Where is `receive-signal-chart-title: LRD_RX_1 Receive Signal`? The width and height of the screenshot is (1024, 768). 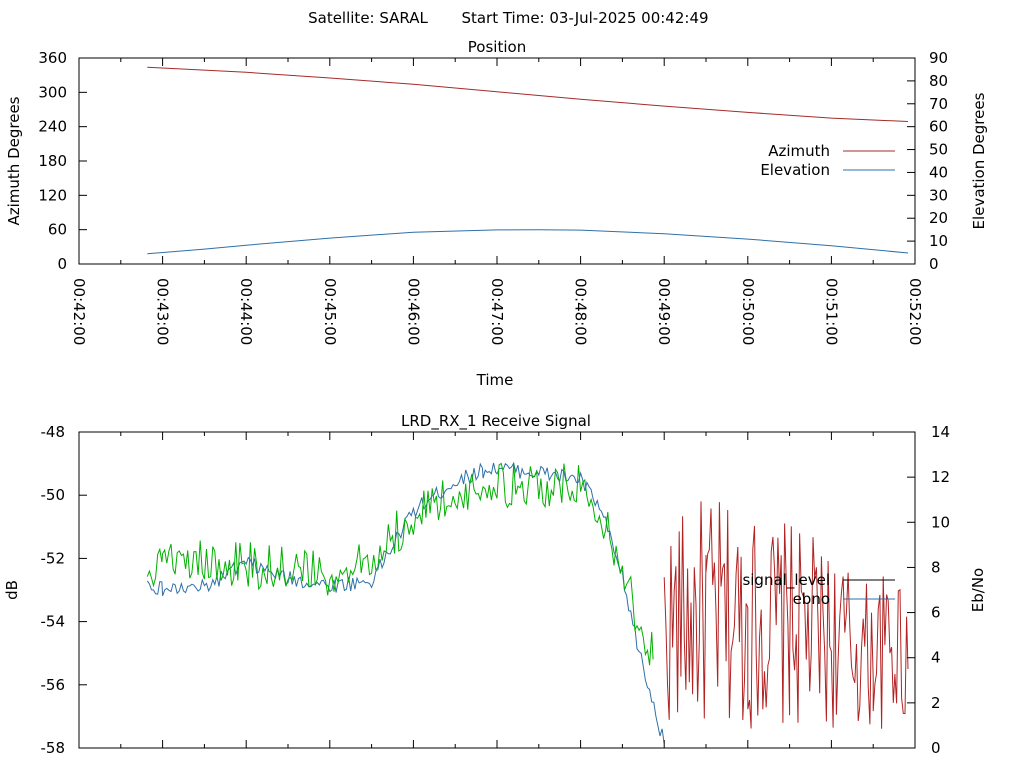 receive-signal-chart-title: LRD_RX_1 Receive Signal is located at coordinates (496, 421).